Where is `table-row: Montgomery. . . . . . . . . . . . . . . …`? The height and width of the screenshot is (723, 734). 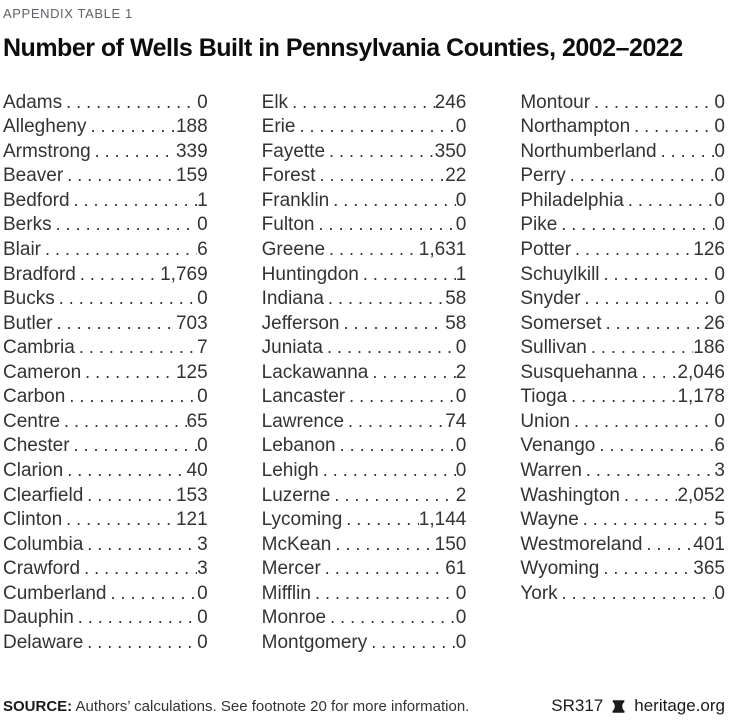 table-row: Montgomery. . . . . . . . . . . . . . . … is located at coordinates (364, 642).